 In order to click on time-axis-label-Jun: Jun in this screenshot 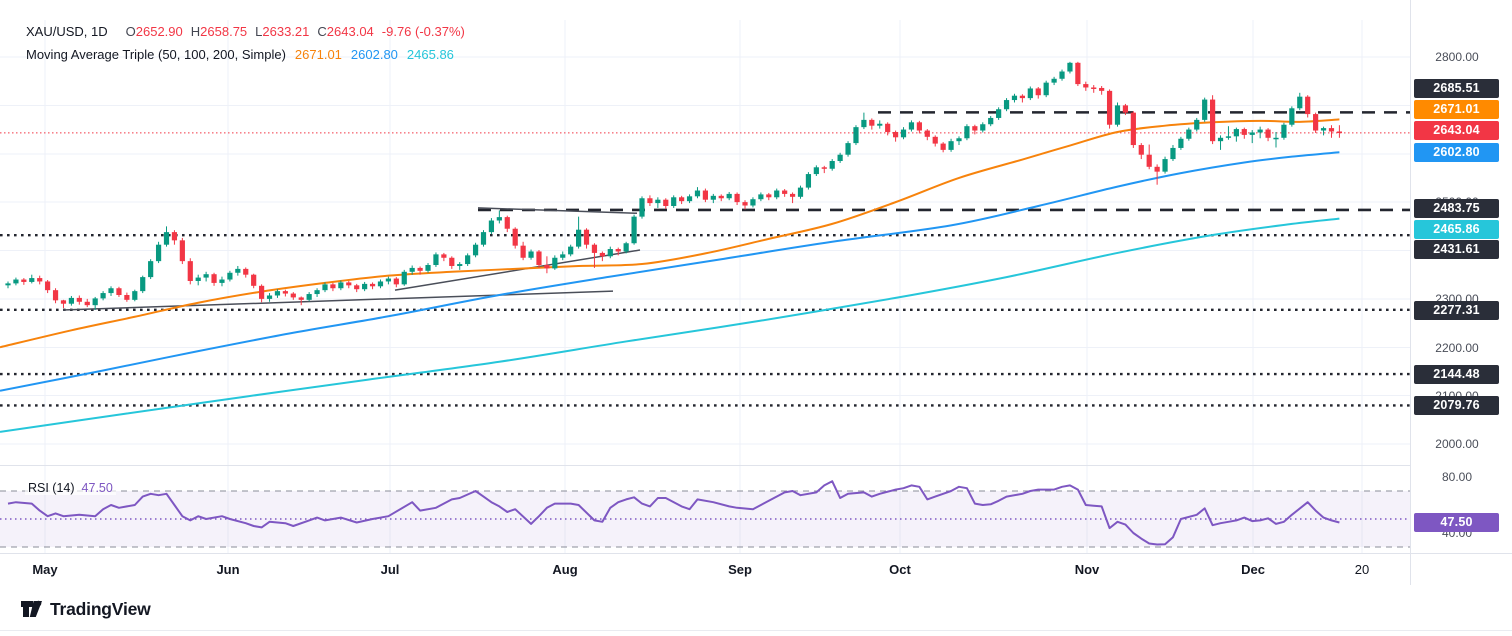, I will do `click(228, 569)`.